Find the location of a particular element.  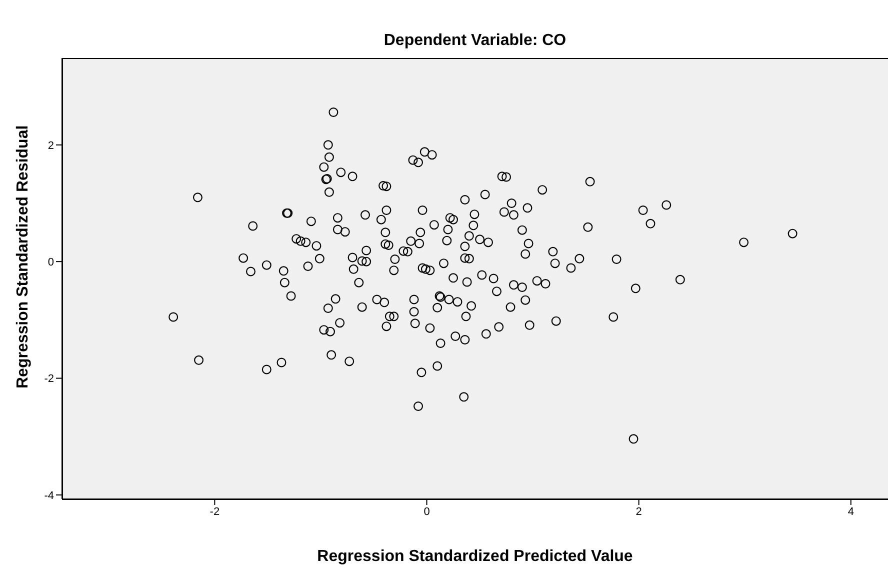

y-axis-title: Regression Standardized Residual is located at coordinates (23, 256).